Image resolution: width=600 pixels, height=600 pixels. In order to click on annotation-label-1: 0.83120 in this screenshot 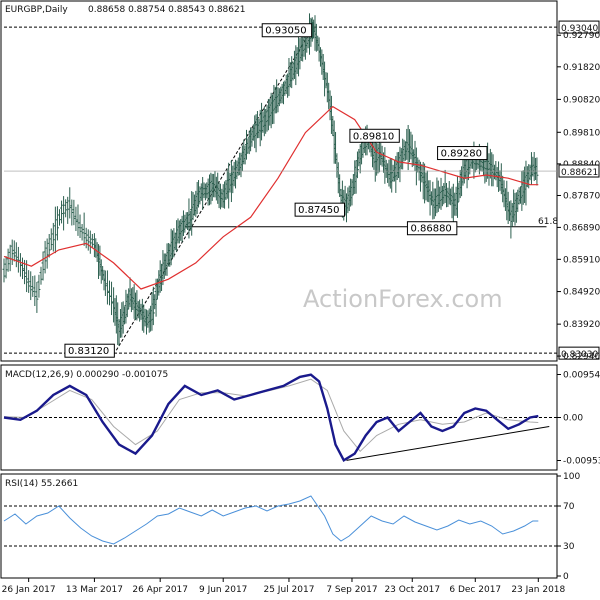, I will do `click(88, 351)`.